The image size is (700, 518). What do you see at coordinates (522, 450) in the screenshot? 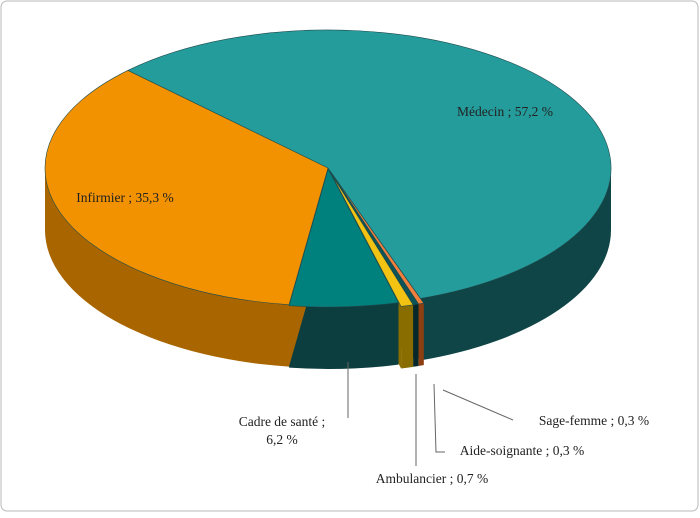
I see `data-label: Aide-soignante ; 0,3 %` at bounding box center [522, 450].